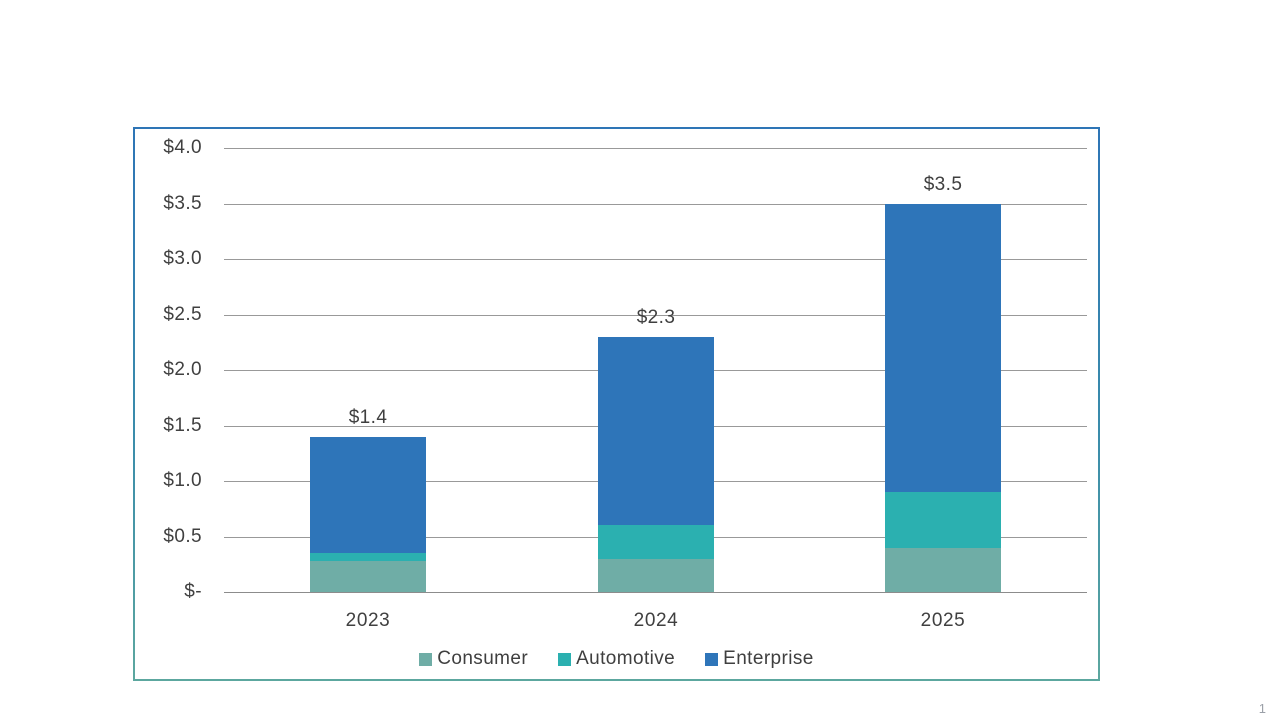 The image size is (1280, 720). Describe the element at coordinates (368, 620) in the screenshot. I see `x-axis-category-label: 2023` at that location.